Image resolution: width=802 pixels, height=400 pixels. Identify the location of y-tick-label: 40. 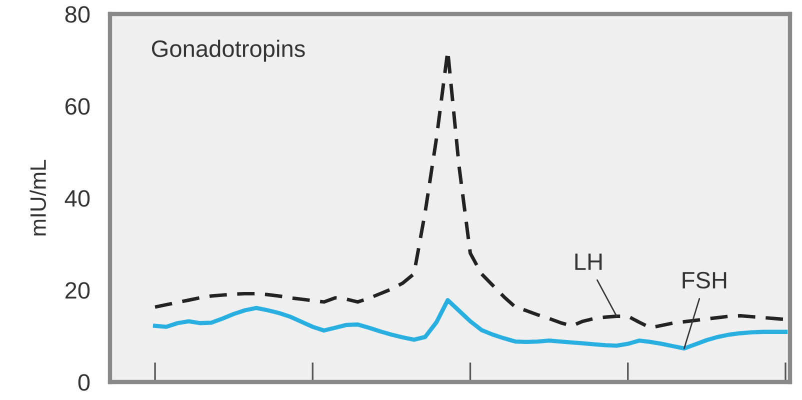
(77, 198).